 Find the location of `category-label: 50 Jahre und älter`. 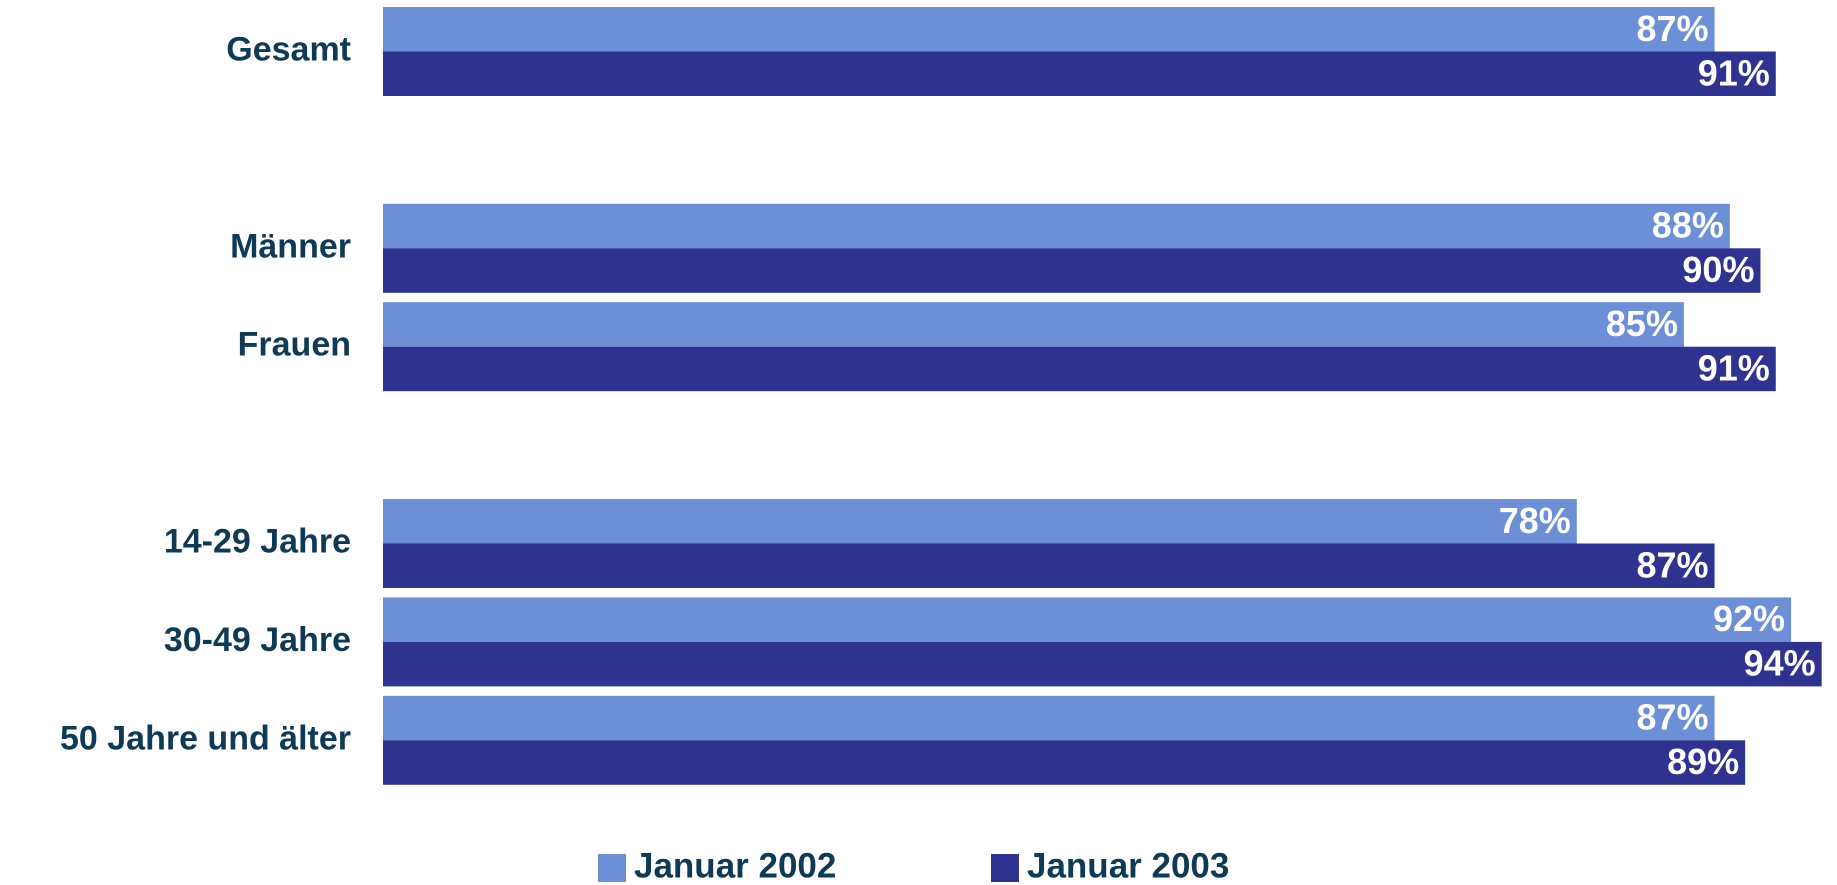

category-label: 50 Jahre und älter is located at coordinates (205, 738).